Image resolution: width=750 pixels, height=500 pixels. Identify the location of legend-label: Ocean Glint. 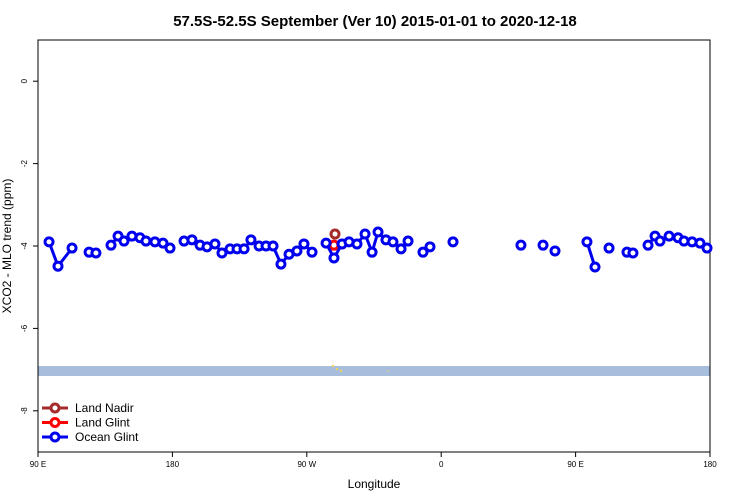
(107, 437).